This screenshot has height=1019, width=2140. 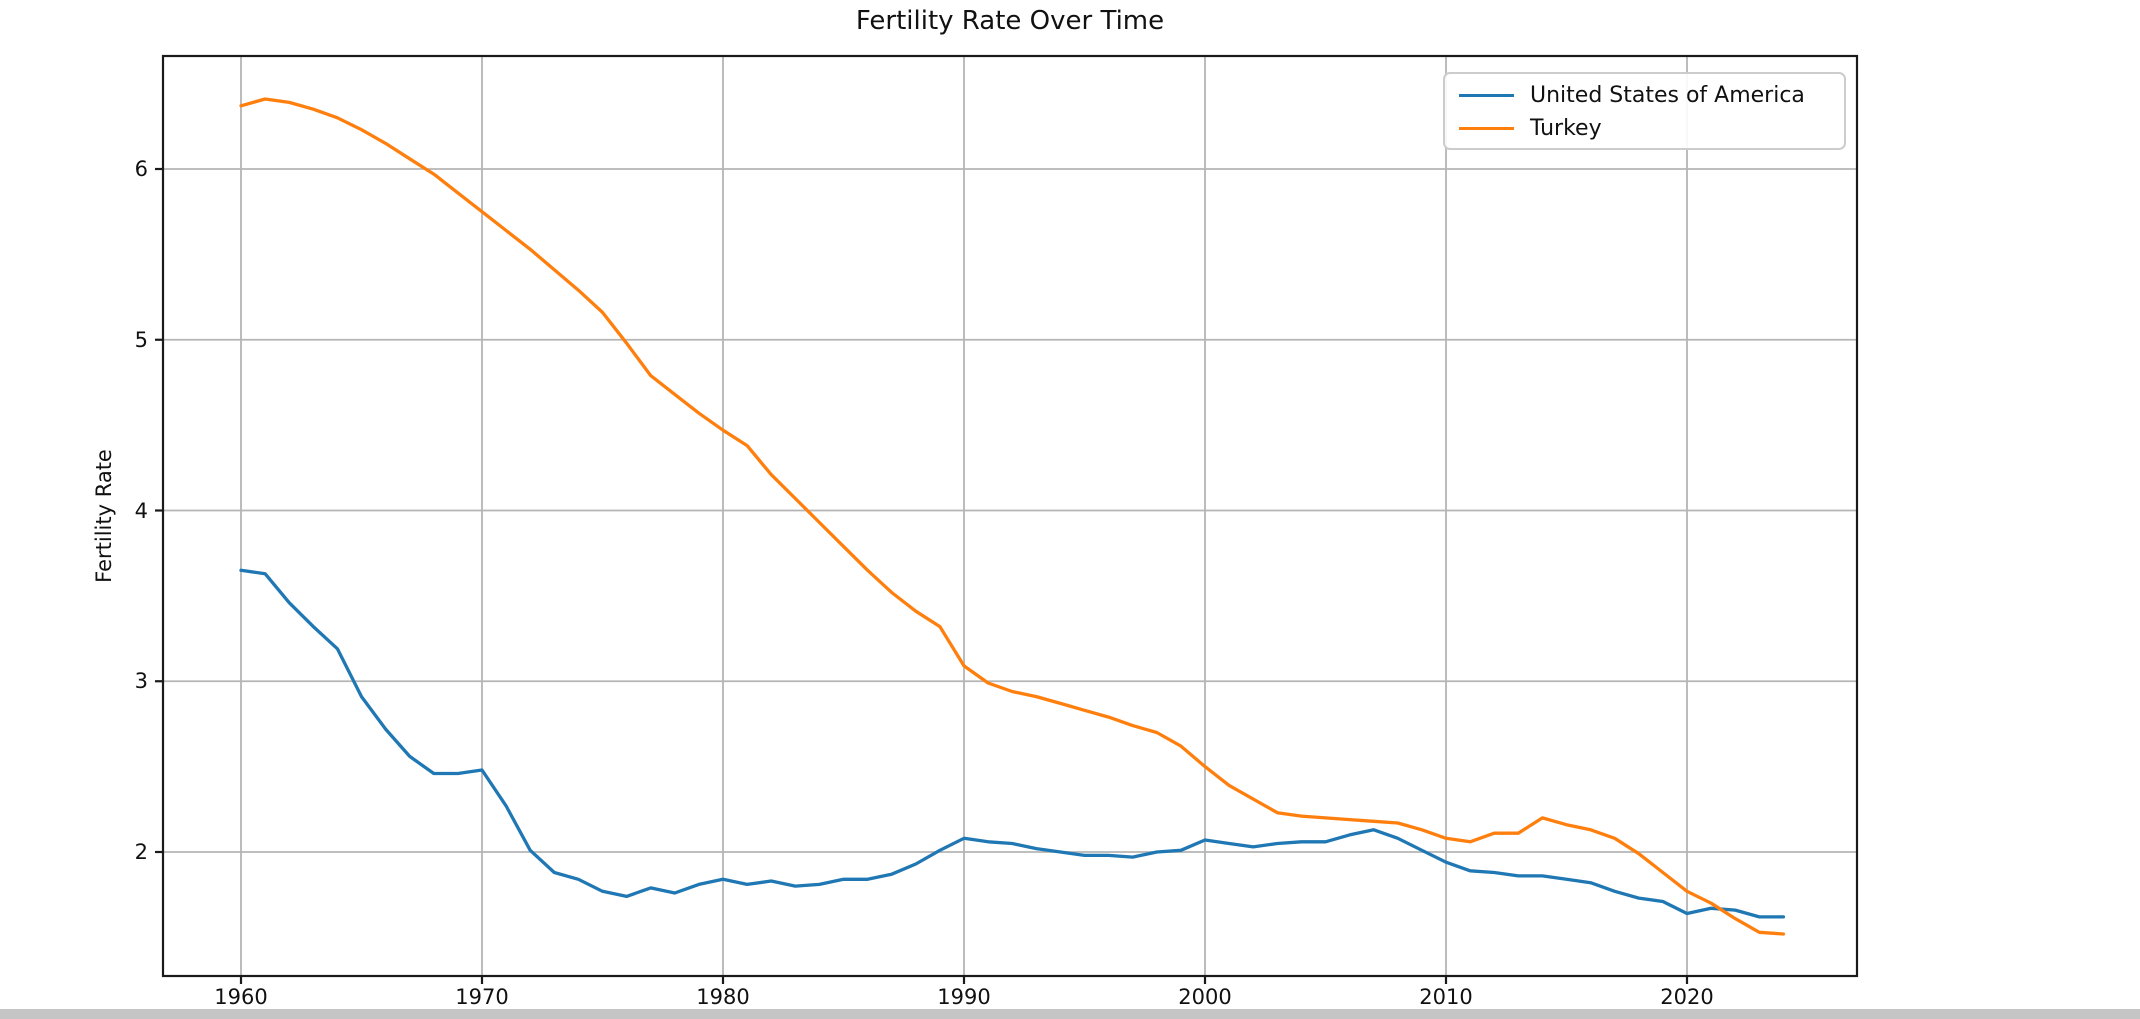 I want to click on y-tick-label: 6, so click(x=141, y=169).